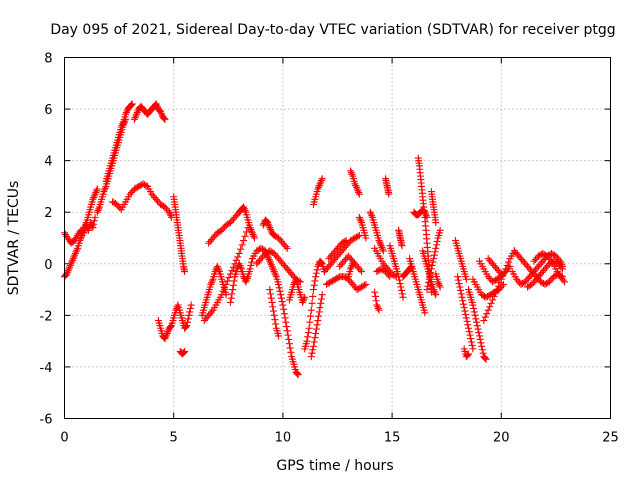 Image resolution: width=640 pixels, height=480 pixels. I want to click on x-tick-labels: 0 5 10 15 20 25, so click(339, 438).